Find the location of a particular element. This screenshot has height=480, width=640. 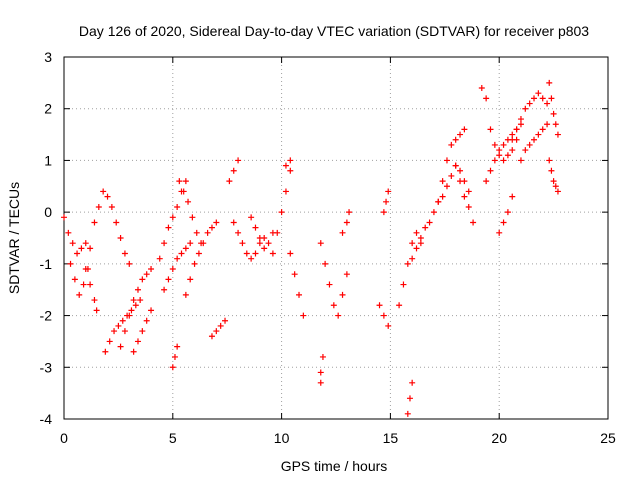

y-axis-label: SDTVAR / TECUs is located at coordinates (14, 238).